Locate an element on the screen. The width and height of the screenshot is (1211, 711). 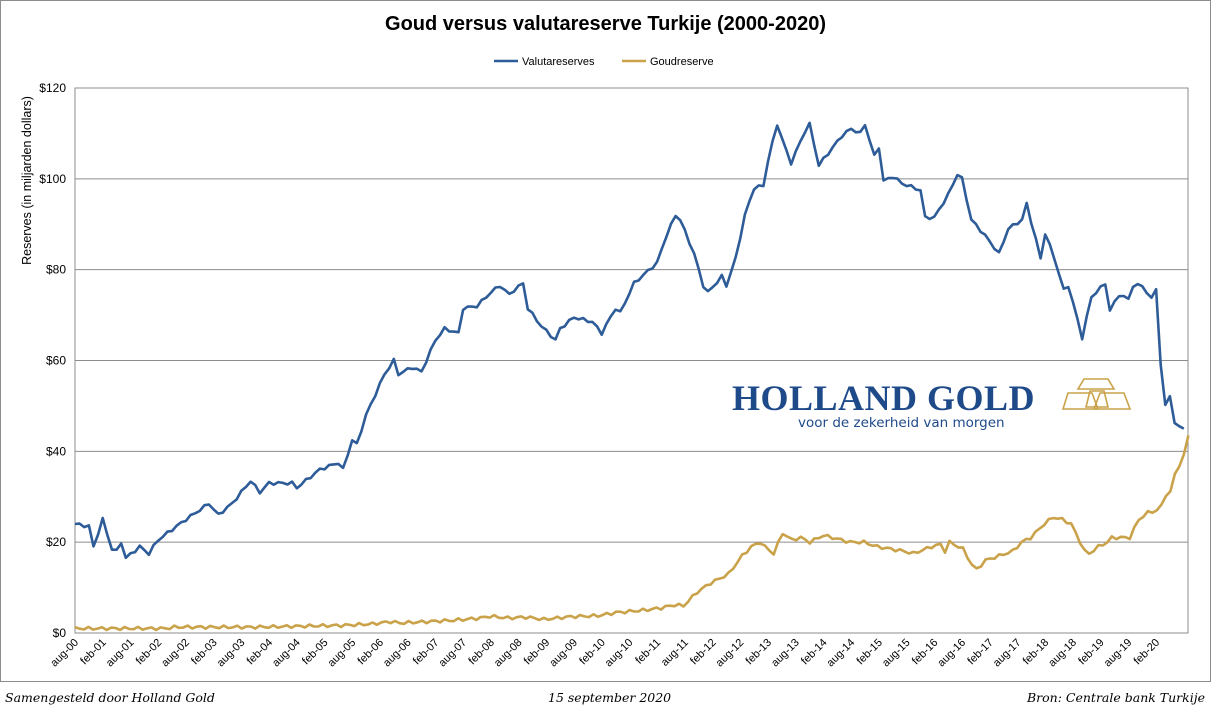
x-tick-label: aug-04 is located at coordinates (286, 653).